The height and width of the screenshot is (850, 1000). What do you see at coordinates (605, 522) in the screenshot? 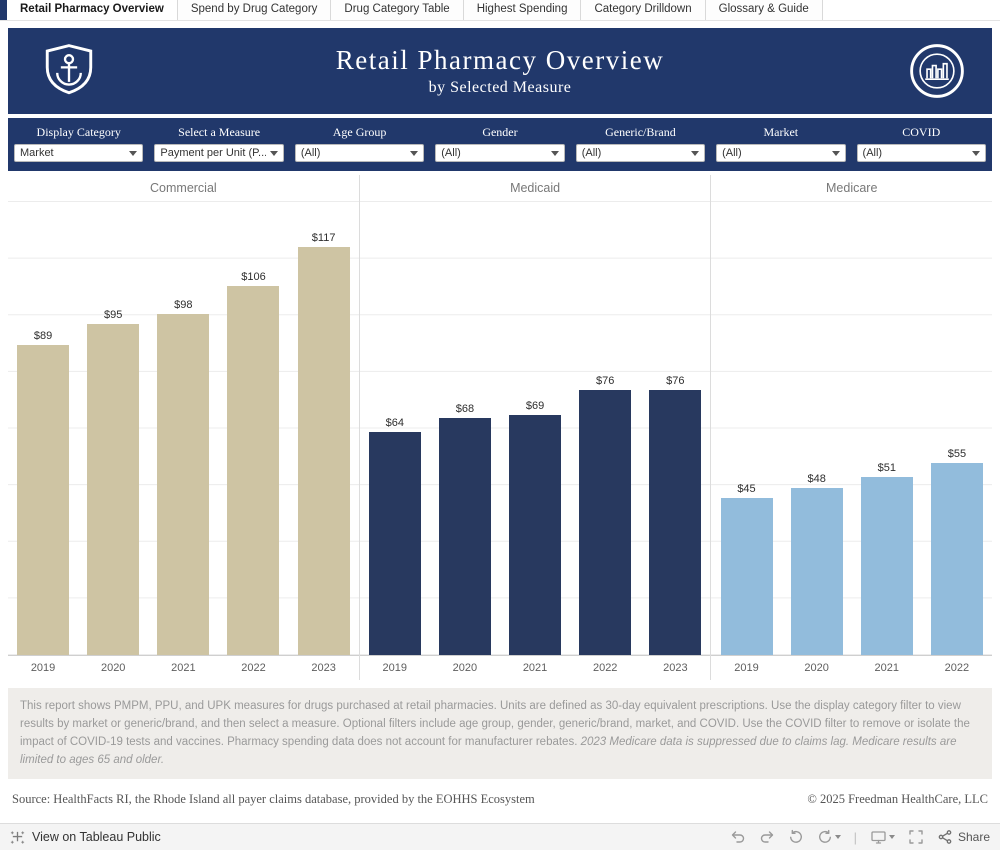
I see `bar-medicaid-2022` at bounding box center [605, 522].